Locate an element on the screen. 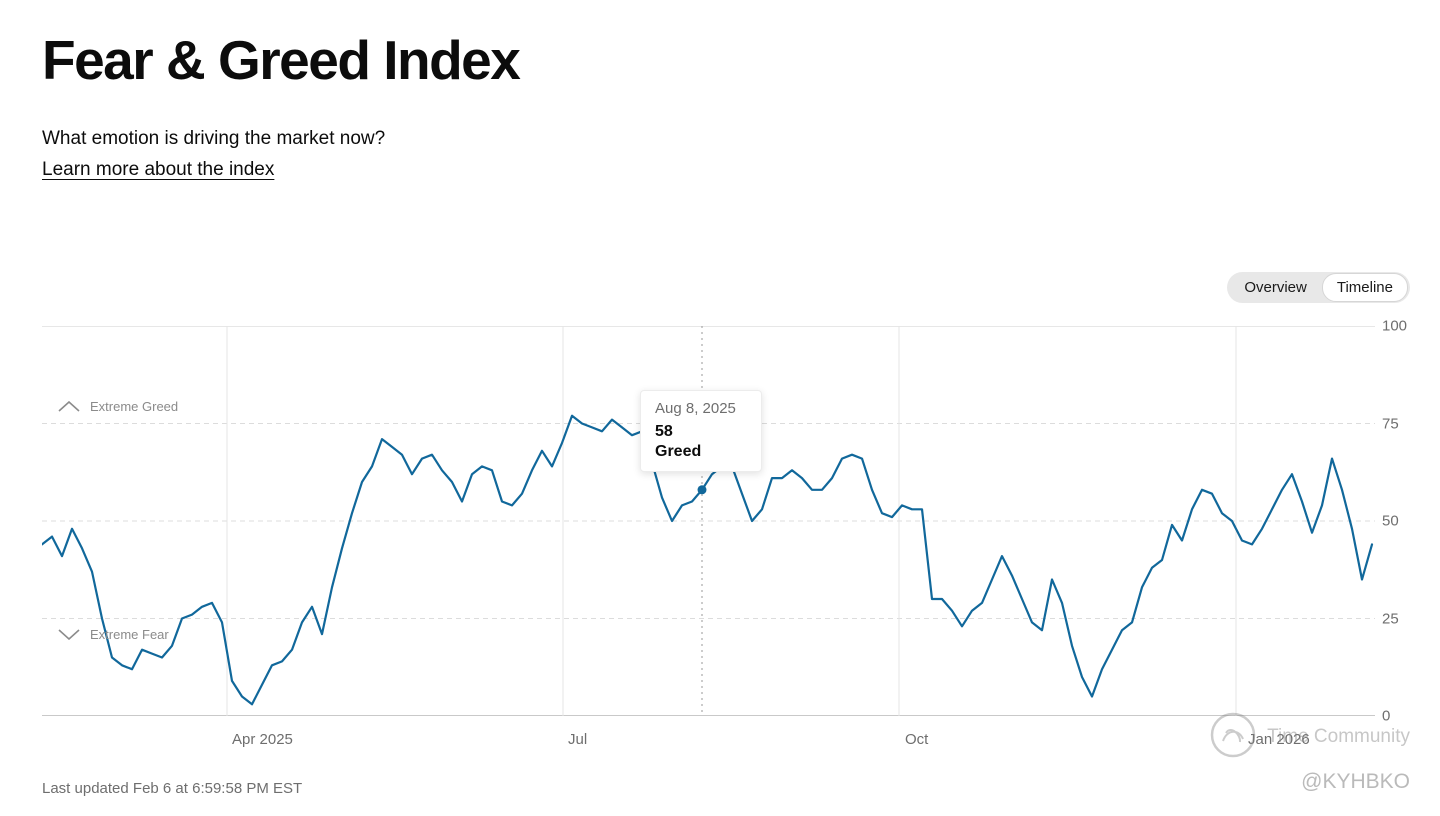  page-title: Fear & Greed Index is located at coordinates (281, 60).